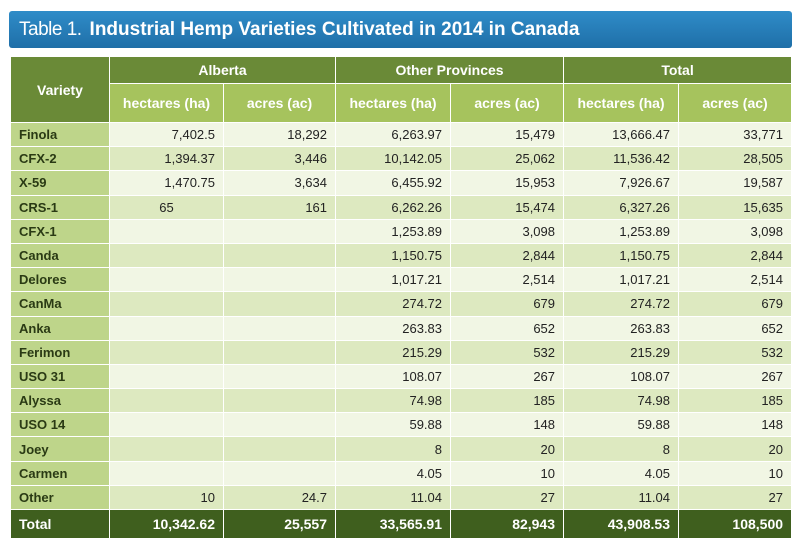 The width and height of the screenshot is (800, 547). Describe the element at coordinates (60, 449) in the screenshot. I see `variety-cell: Joey` at that location.